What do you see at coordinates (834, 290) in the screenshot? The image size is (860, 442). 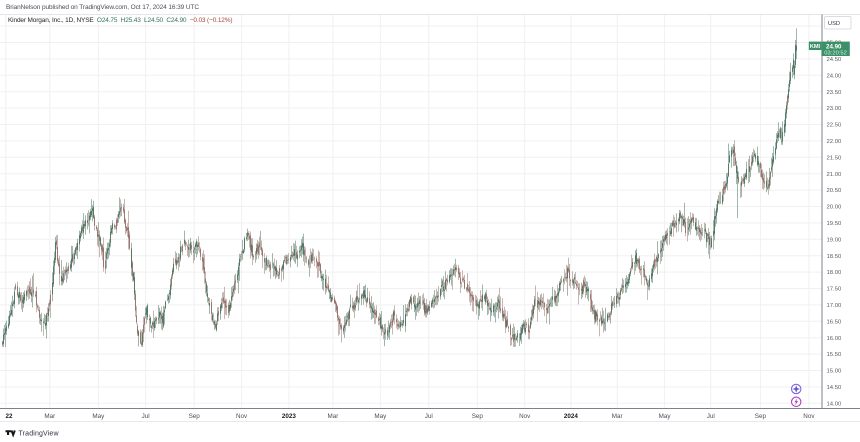 I see `svg-text: 17.50` at bounding box center [834, 290].